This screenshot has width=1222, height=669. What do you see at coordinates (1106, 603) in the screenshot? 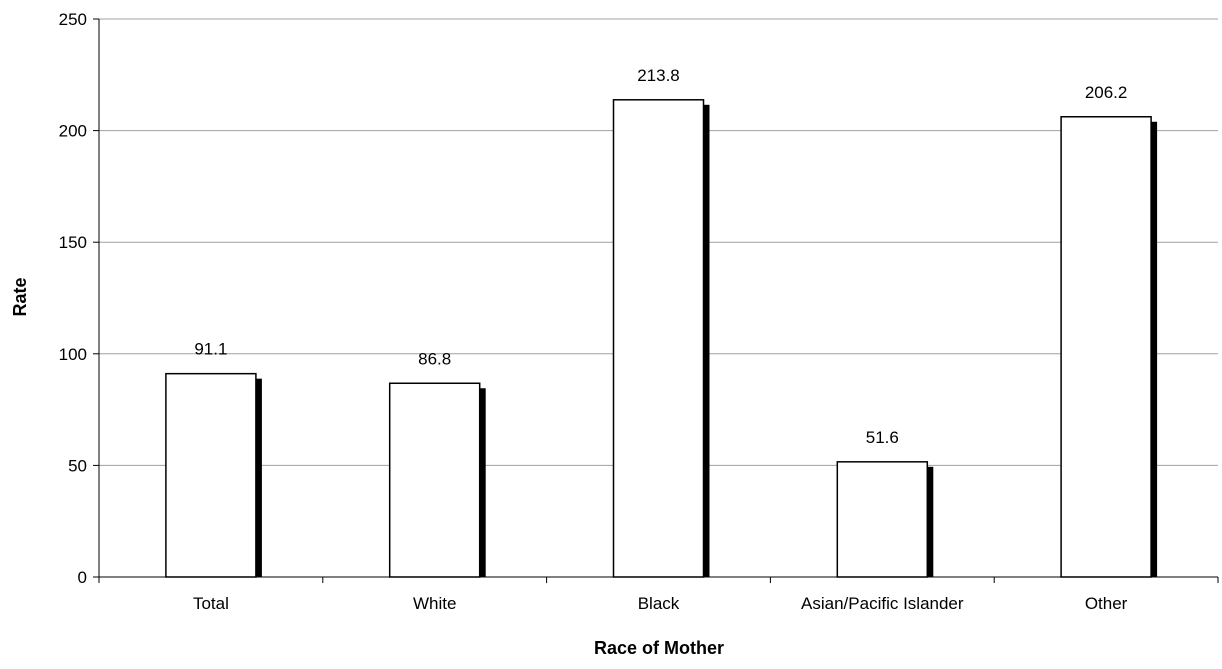
I see `x-tick-label: Other` at bounding box center [1106, 603].